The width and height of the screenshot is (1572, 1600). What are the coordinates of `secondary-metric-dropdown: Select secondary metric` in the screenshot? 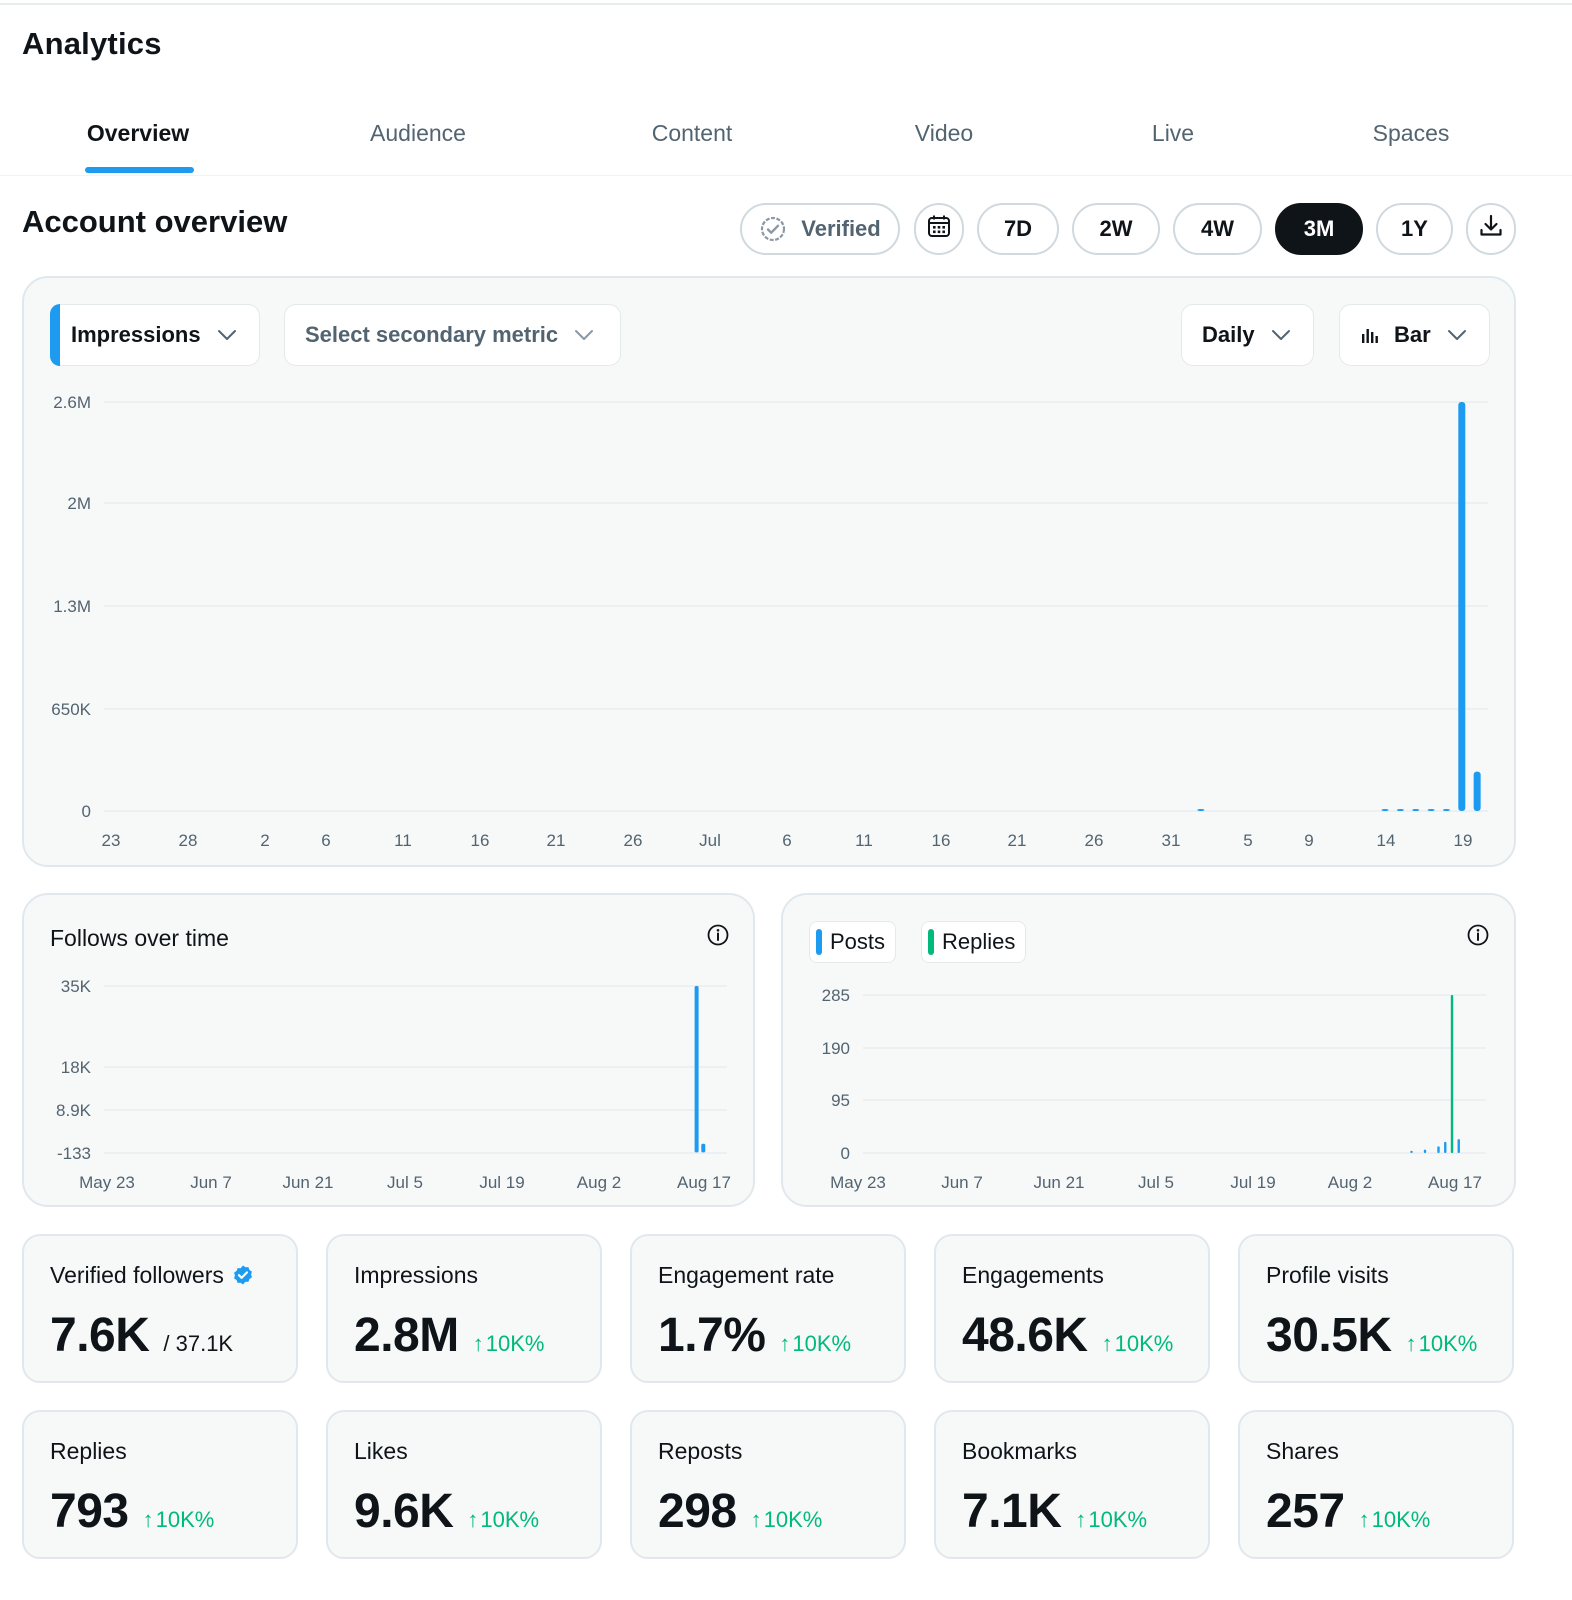 It's located at (452, 335).